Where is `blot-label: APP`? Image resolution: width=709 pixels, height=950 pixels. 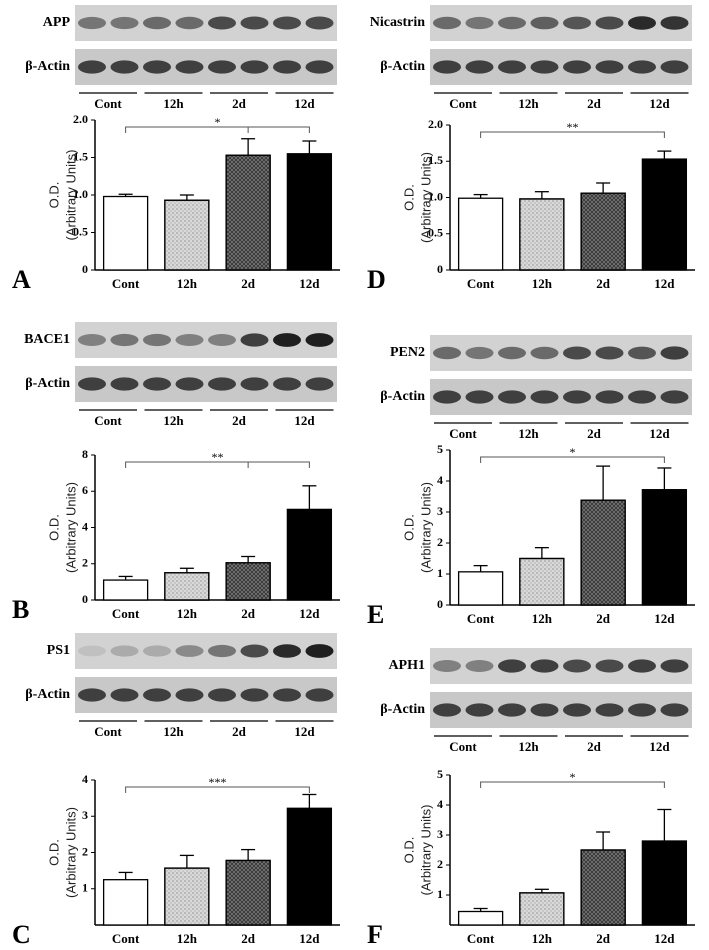 blot-label: APP is located at coordinates (57, 22).